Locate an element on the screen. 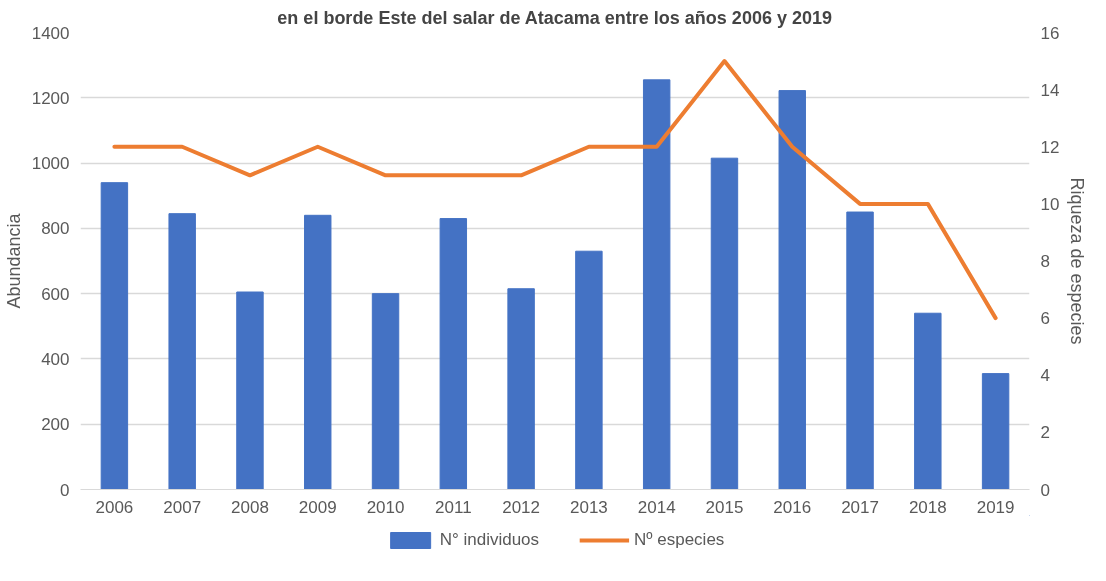 The image size is (1106, 581). y-tick-label: 400 is located at coordinates (55, 359).